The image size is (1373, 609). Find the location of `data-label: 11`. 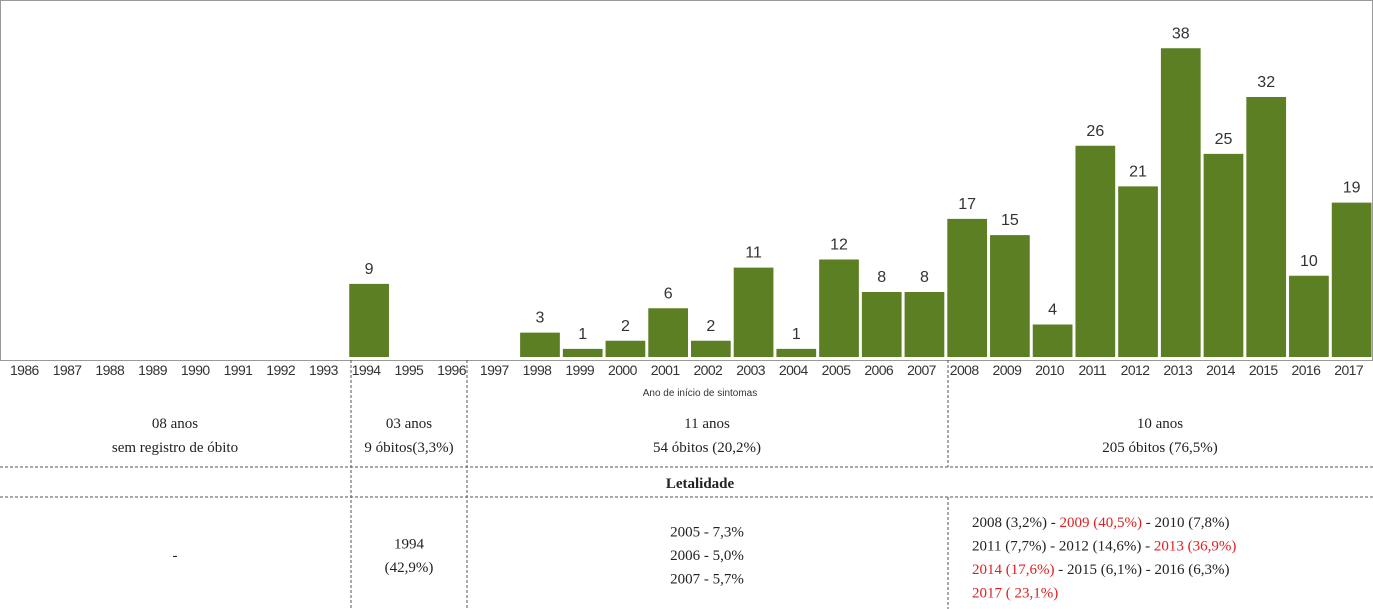

data-label: 11 is located at coordinates (753, 253).